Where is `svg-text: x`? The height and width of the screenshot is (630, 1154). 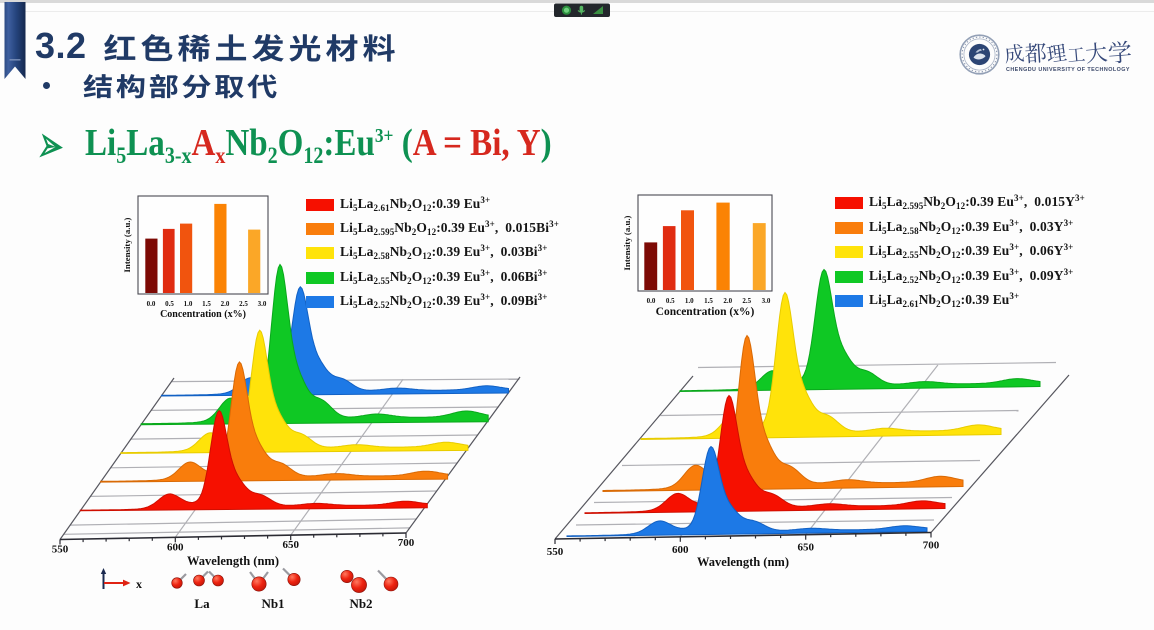 svg-text: x is located at coordinates (139, 584).